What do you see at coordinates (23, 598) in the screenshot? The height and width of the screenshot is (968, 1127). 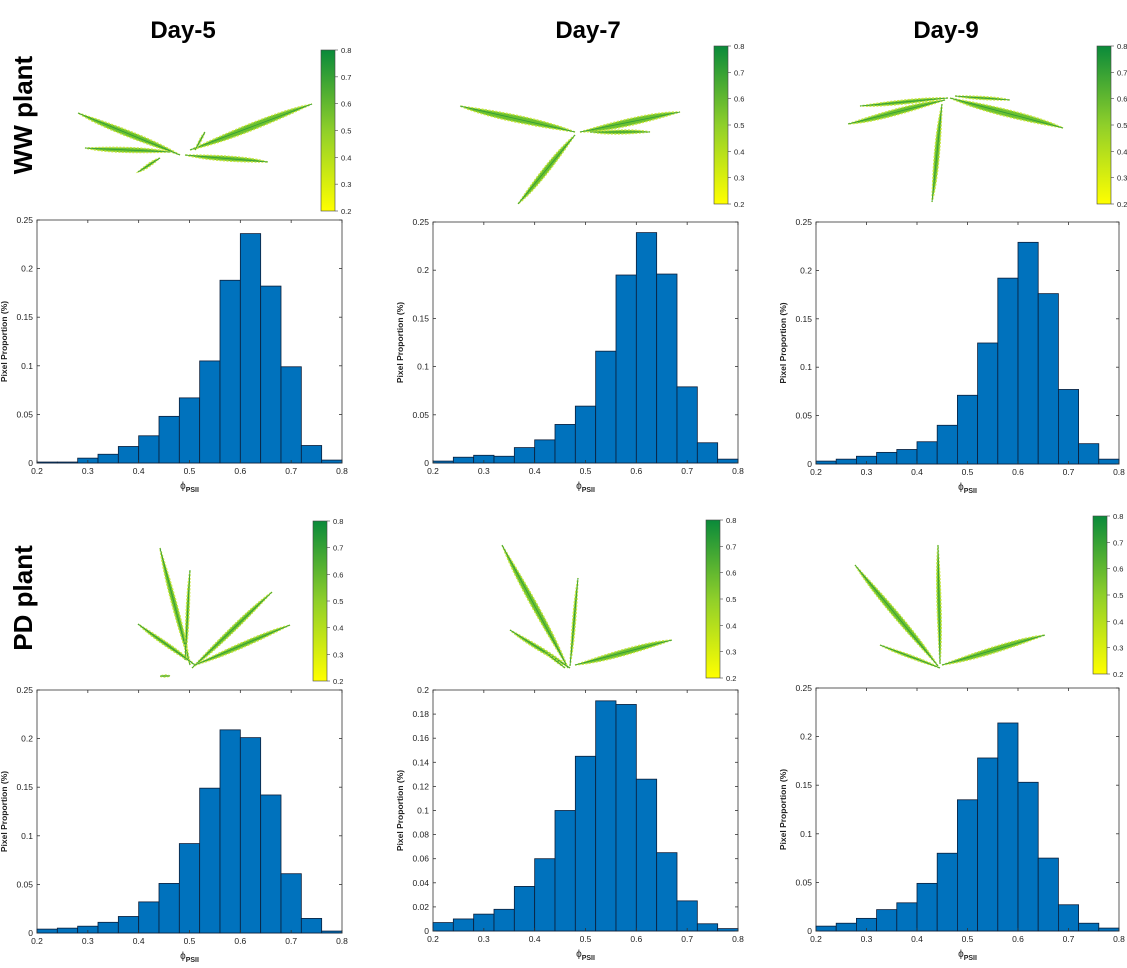 I see `row-title: PD plant` at bounding box center [23, 598].